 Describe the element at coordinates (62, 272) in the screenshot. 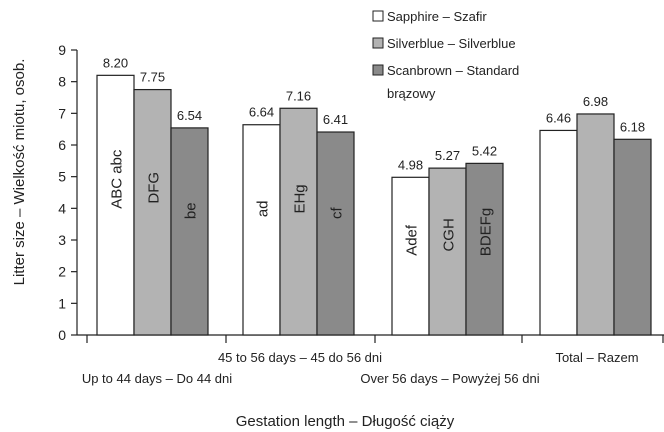

I see `y-tick-label: 2` at that location.